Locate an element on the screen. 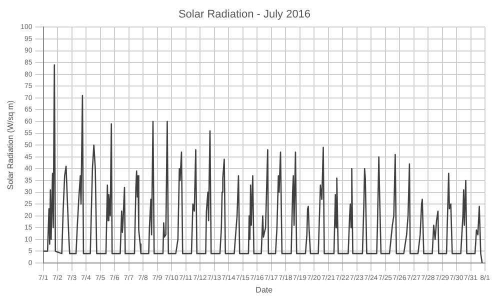  y-axis-title: Solar Radiation (W/sq m) is located at coordinates (11, 145).